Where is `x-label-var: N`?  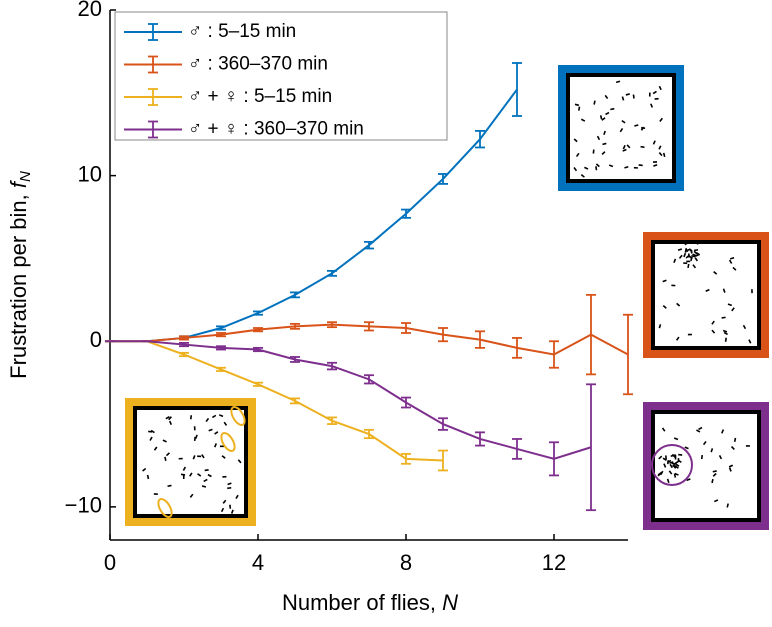 x-label-var: N is located at coordinates (450, 602).